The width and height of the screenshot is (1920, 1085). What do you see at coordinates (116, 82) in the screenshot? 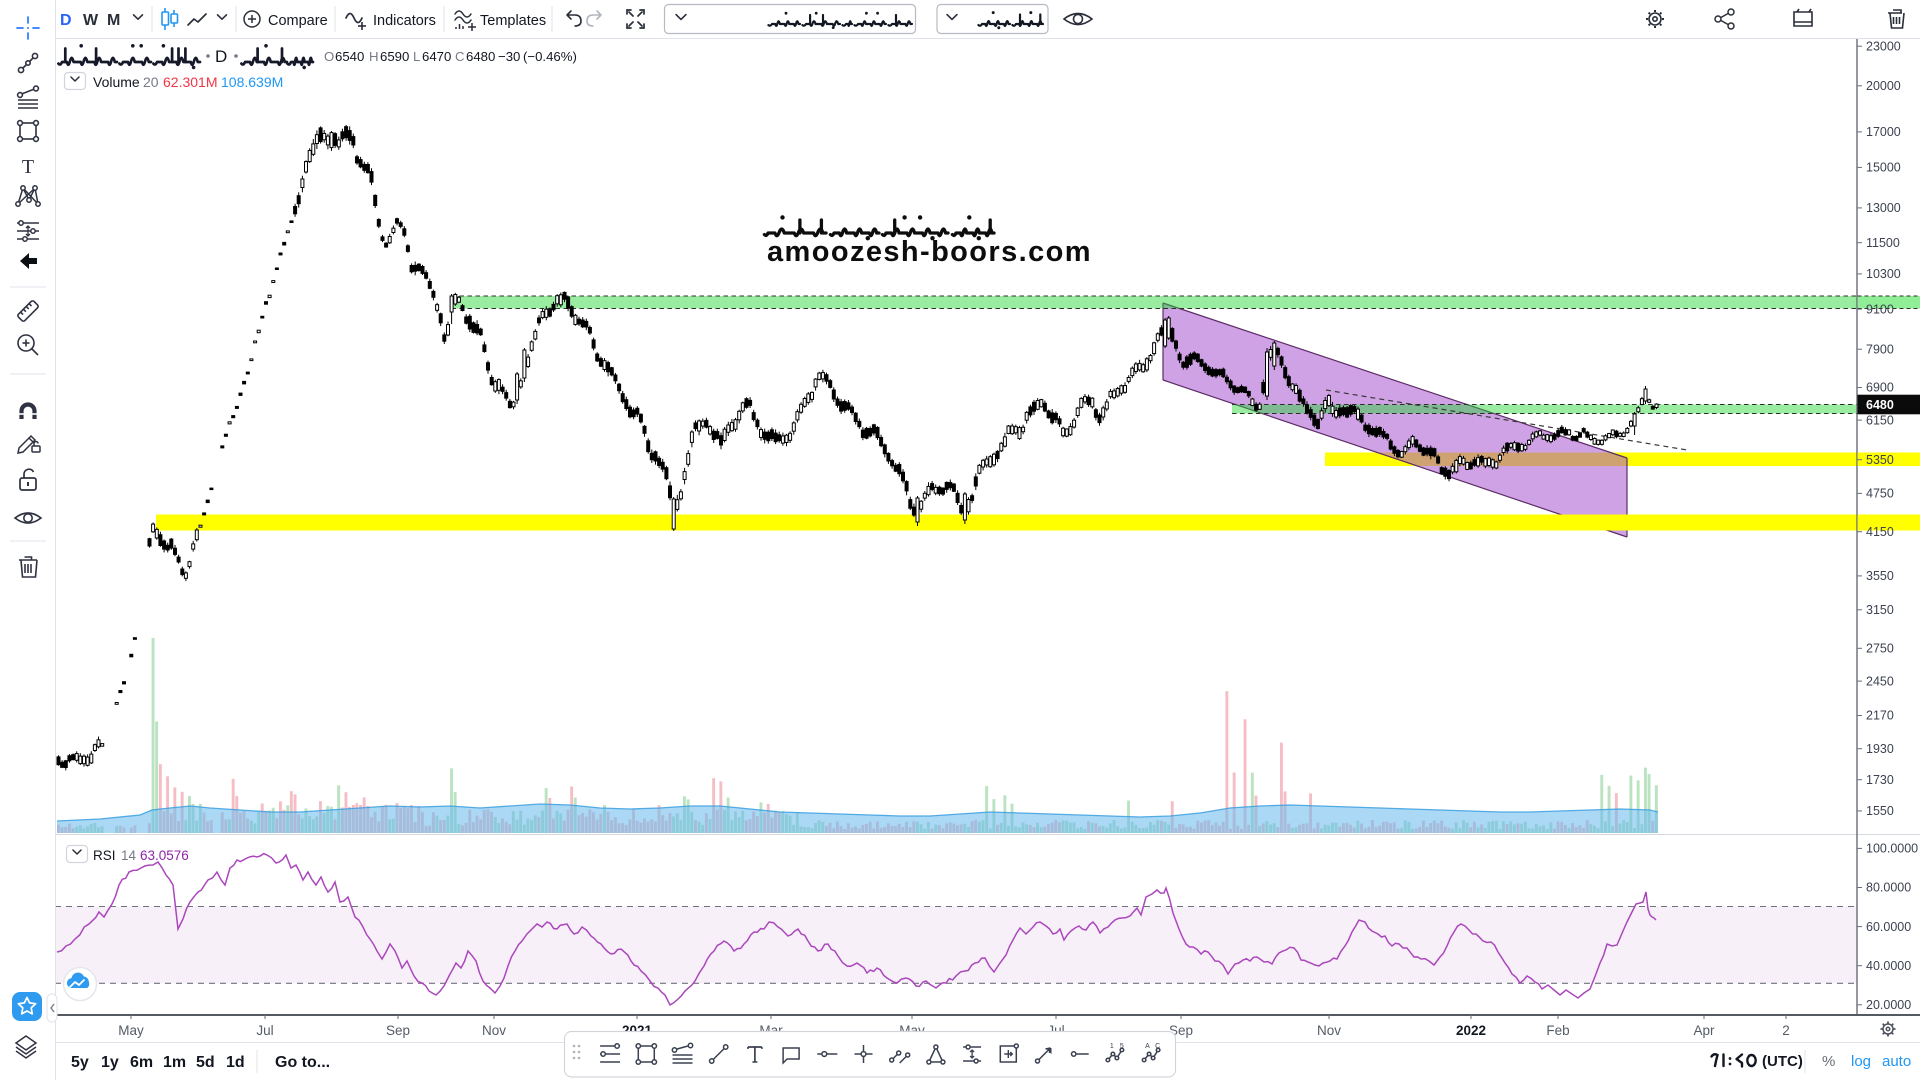
I see `svg-text: Volume` at bounding box center [116, 82].